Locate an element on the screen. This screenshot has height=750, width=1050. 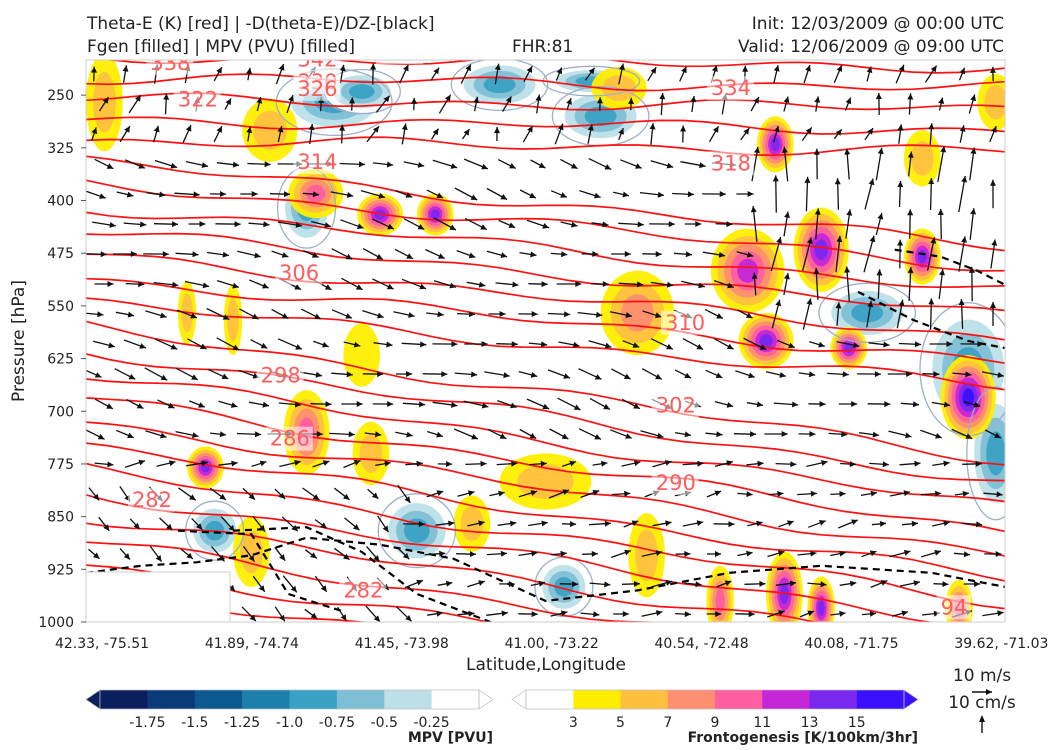
mpv-colorbar-frame is located at coordinates (289, 699).